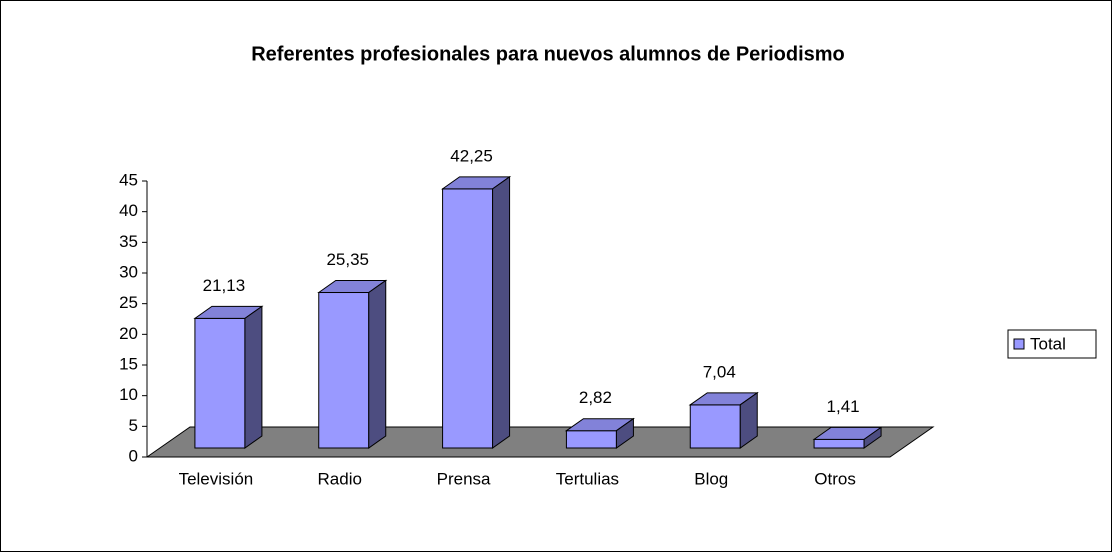 The image size is (1112, 552). What do you see at coordinates (1048, 343) in the screenshot?
I see `legend-label: Total` at bounding box center [1048, 343].